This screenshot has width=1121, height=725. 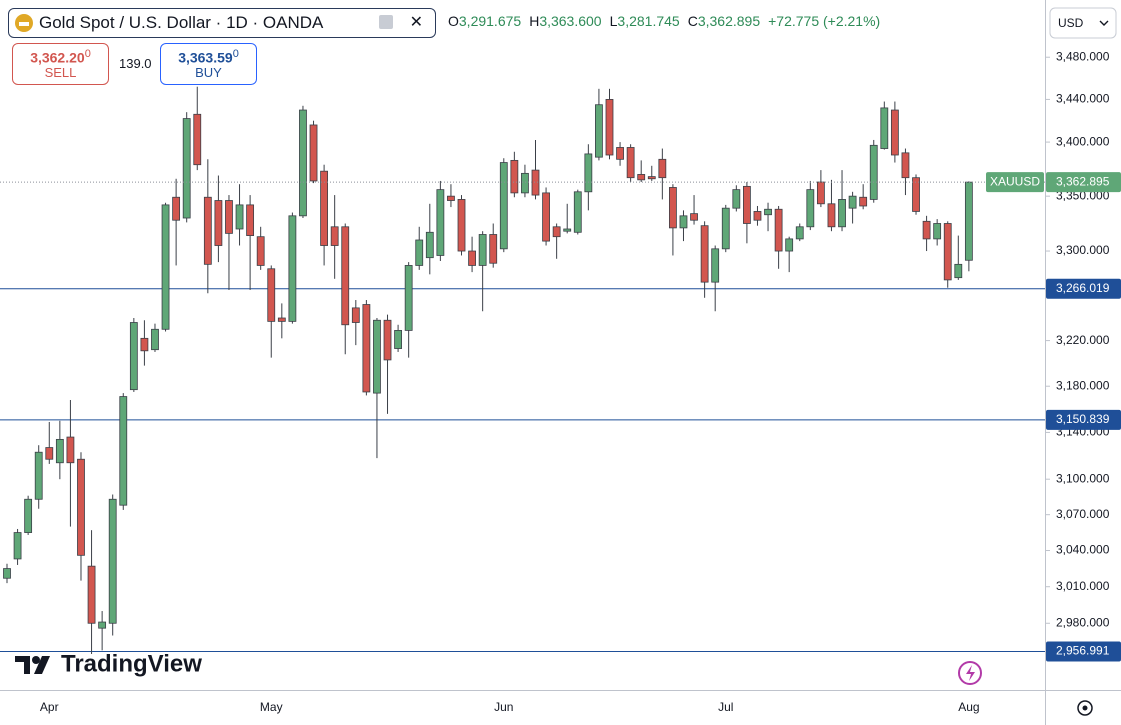 What do you see at coordinates (725, 707) in the screenshot?
I see `x-tick-label: Jul` at bounding box center [725, 707].